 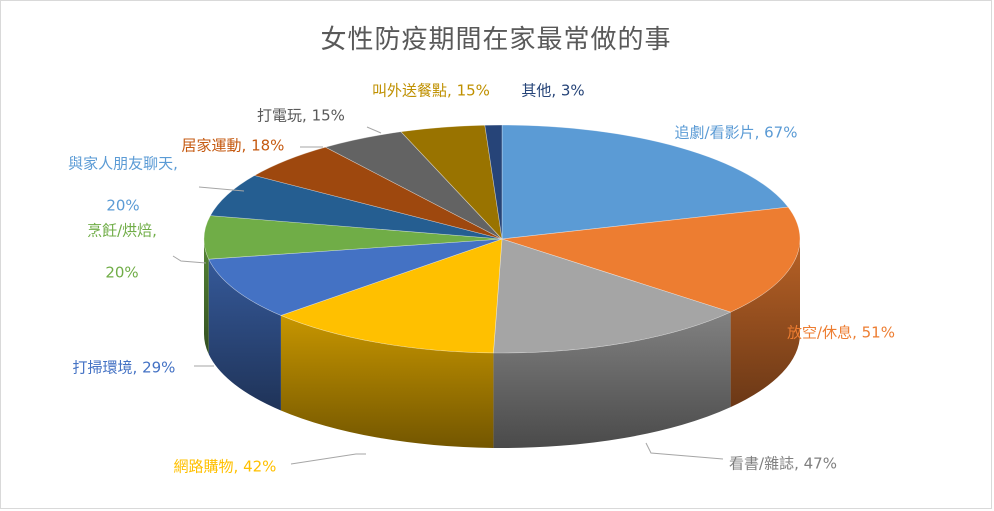 I want to click on pie-side-網路購物, so click(x=387, y=381).